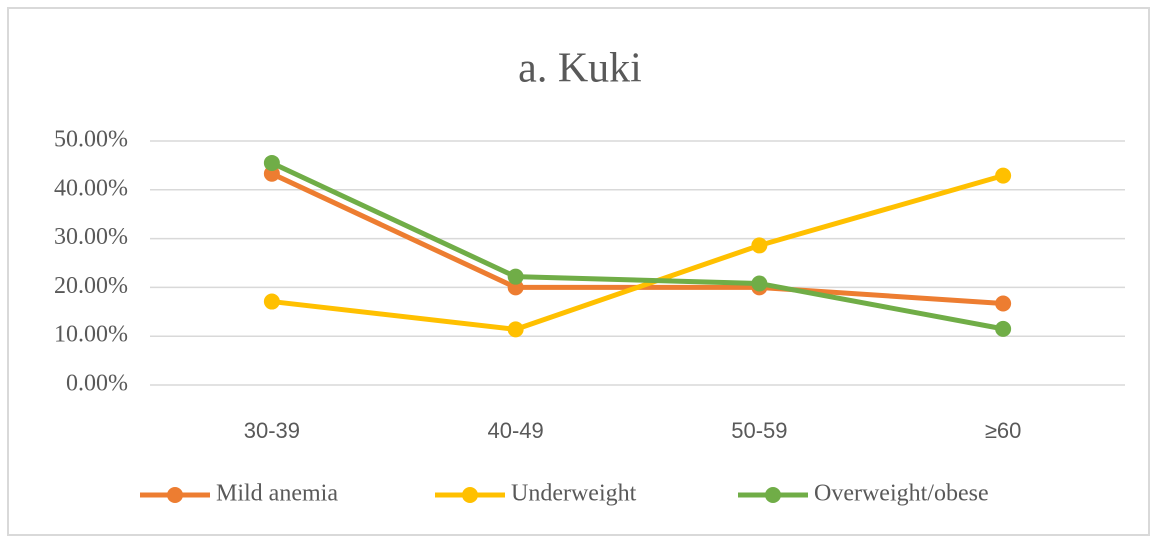  I want to click on x-tick-label: 30-39, so click(272, 430).